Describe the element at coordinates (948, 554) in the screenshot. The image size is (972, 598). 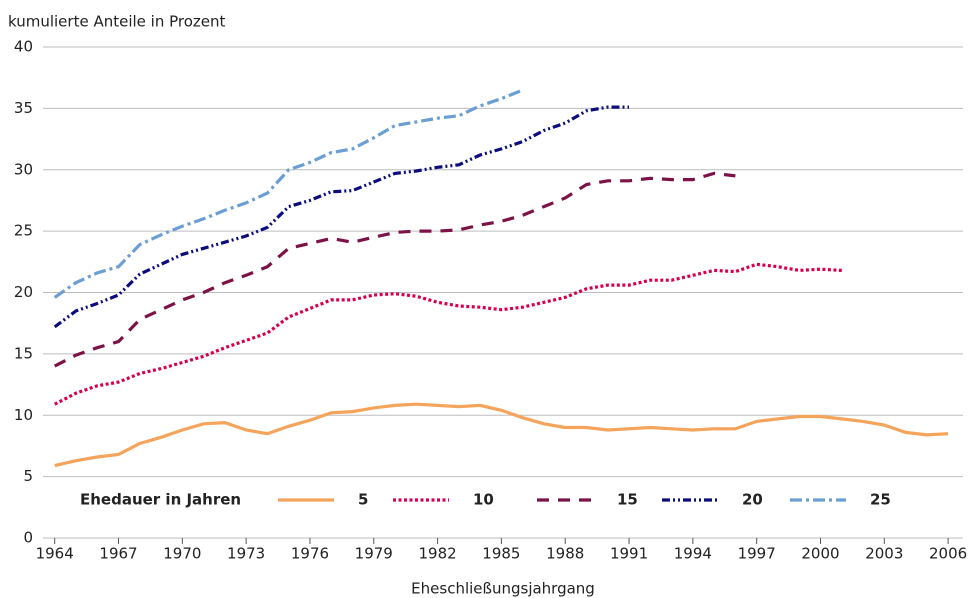
I see `x-tick-label: 2006` at that location.